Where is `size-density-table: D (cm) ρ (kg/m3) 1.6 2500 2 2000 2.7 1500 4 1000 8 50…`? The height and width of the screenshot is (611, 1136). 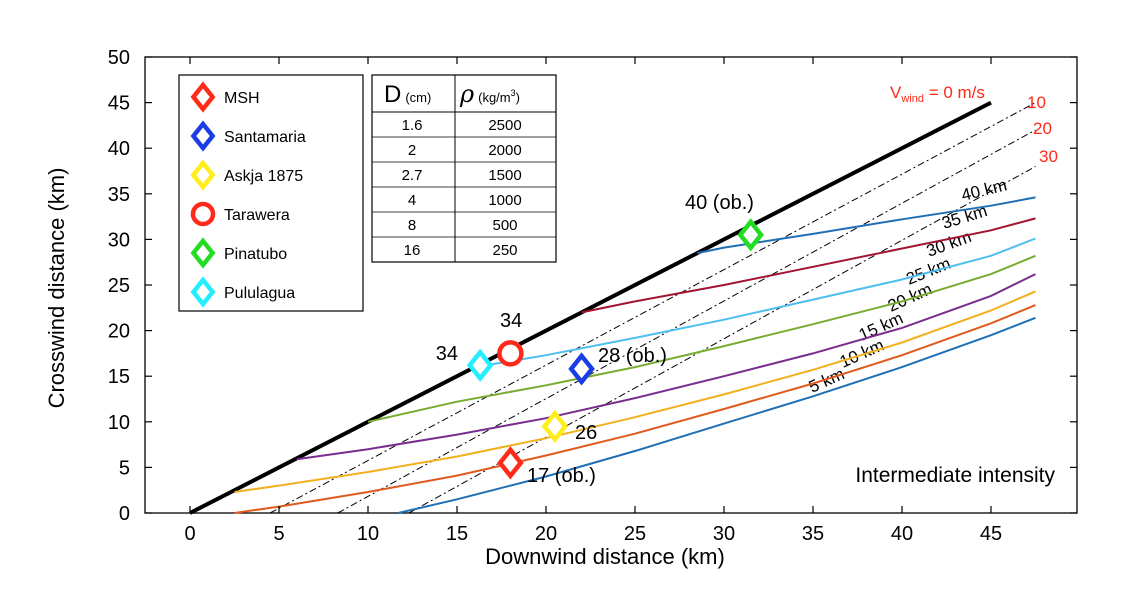 size-density-table: D (cm) ρ (kg/m3) 1.6 2500 2 2000 2.7 1500 4 1000 8 50… is located at coordinates (464, 168).